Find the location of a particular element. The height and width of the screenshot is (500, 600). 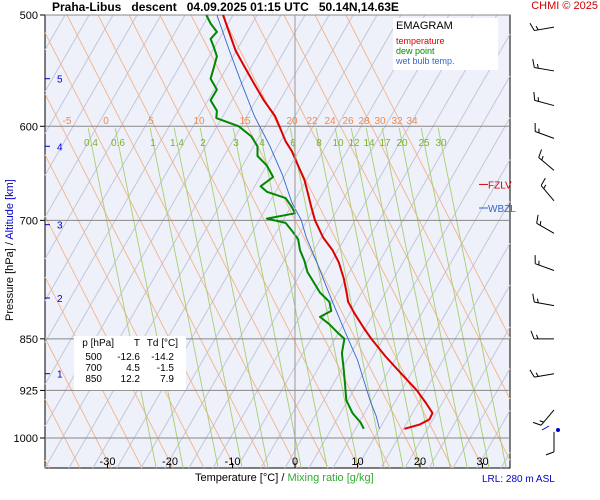

x-tick-label: 30 is located at coordinates (482, 462).